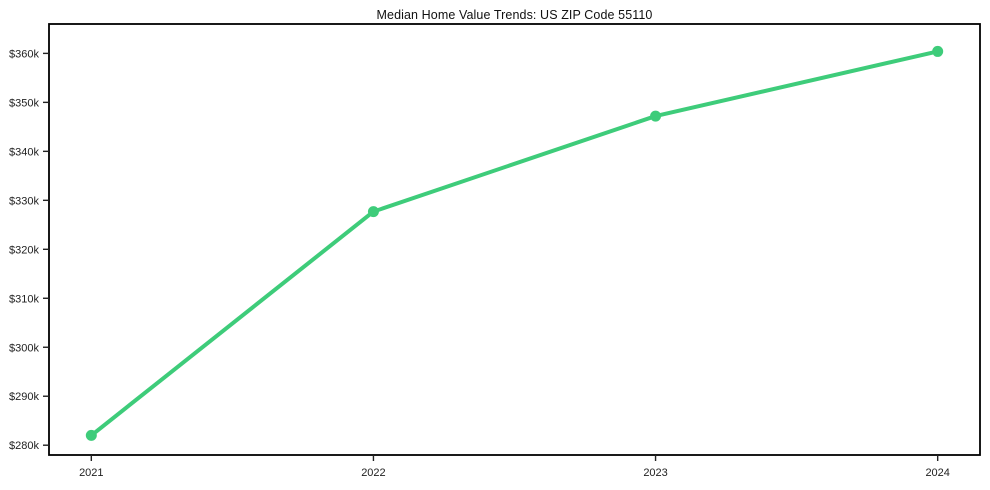 The height and width of the screenshot is (490, 990). What do you see at coordinates (655, 473) in the screenshot?
I see `x-tick-label: 2023` at bounding box center [655, 473].